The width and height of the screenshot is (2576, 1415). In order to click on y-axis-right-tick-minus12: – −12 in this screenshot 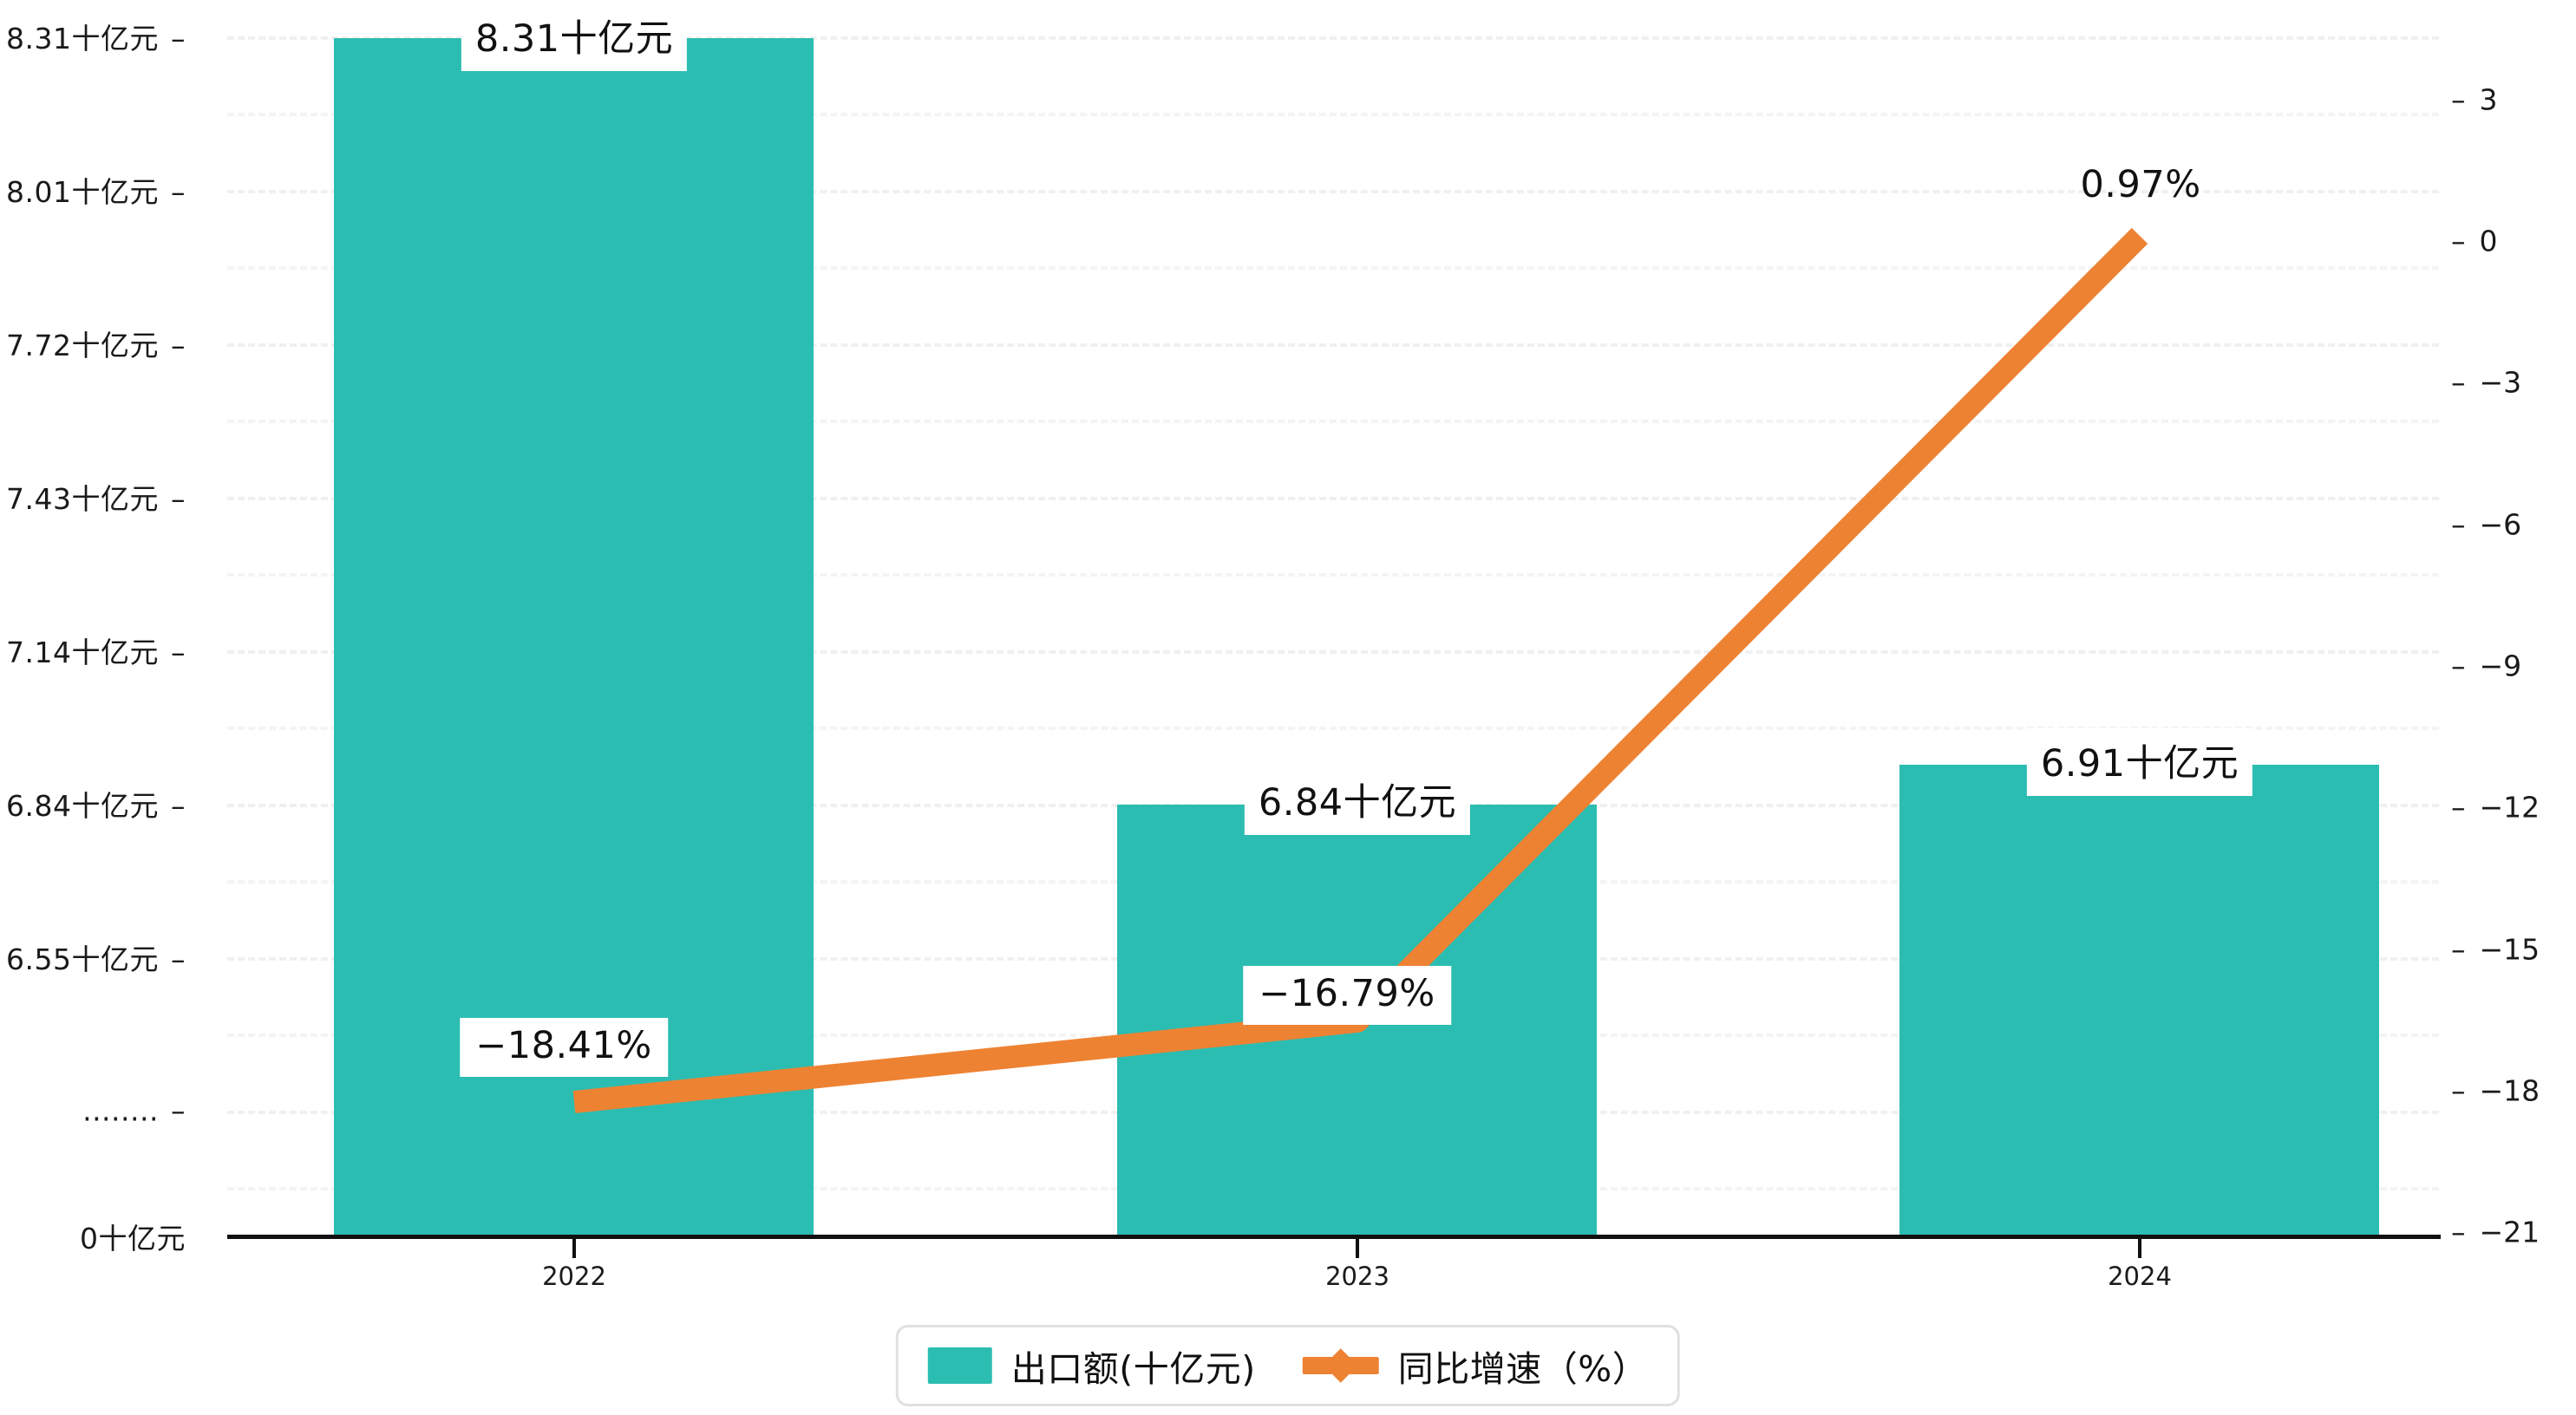, I will do `click(2495, 808)`.